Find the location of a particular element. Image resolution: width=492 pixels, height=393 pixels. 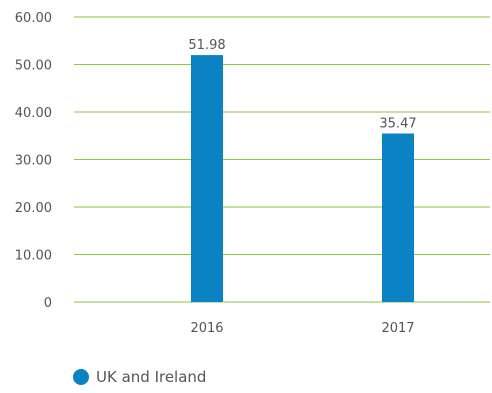

x-tick-label: 2017 is located at coordinates (397, 328).